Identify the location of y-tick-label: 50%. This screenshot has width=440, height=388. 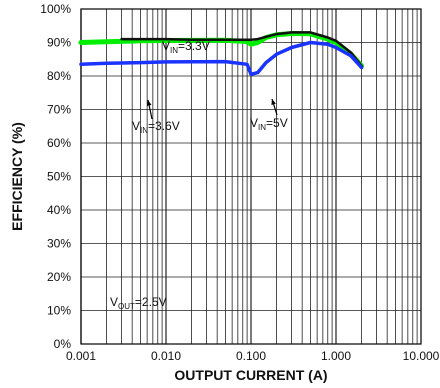
(59, 177).